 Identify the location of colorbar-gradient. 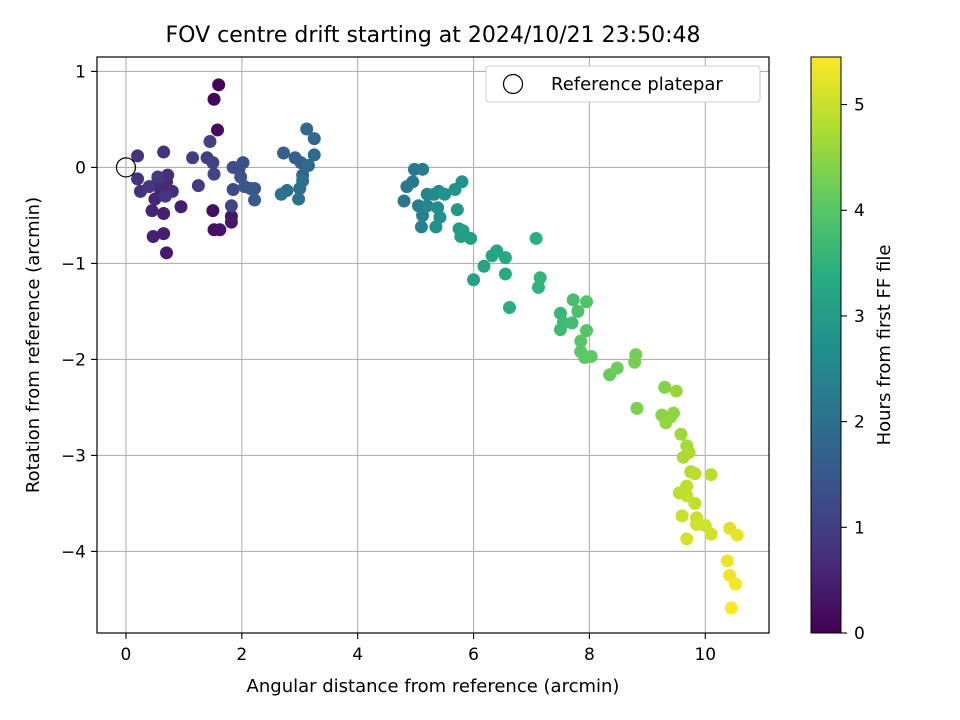
(826, 345).